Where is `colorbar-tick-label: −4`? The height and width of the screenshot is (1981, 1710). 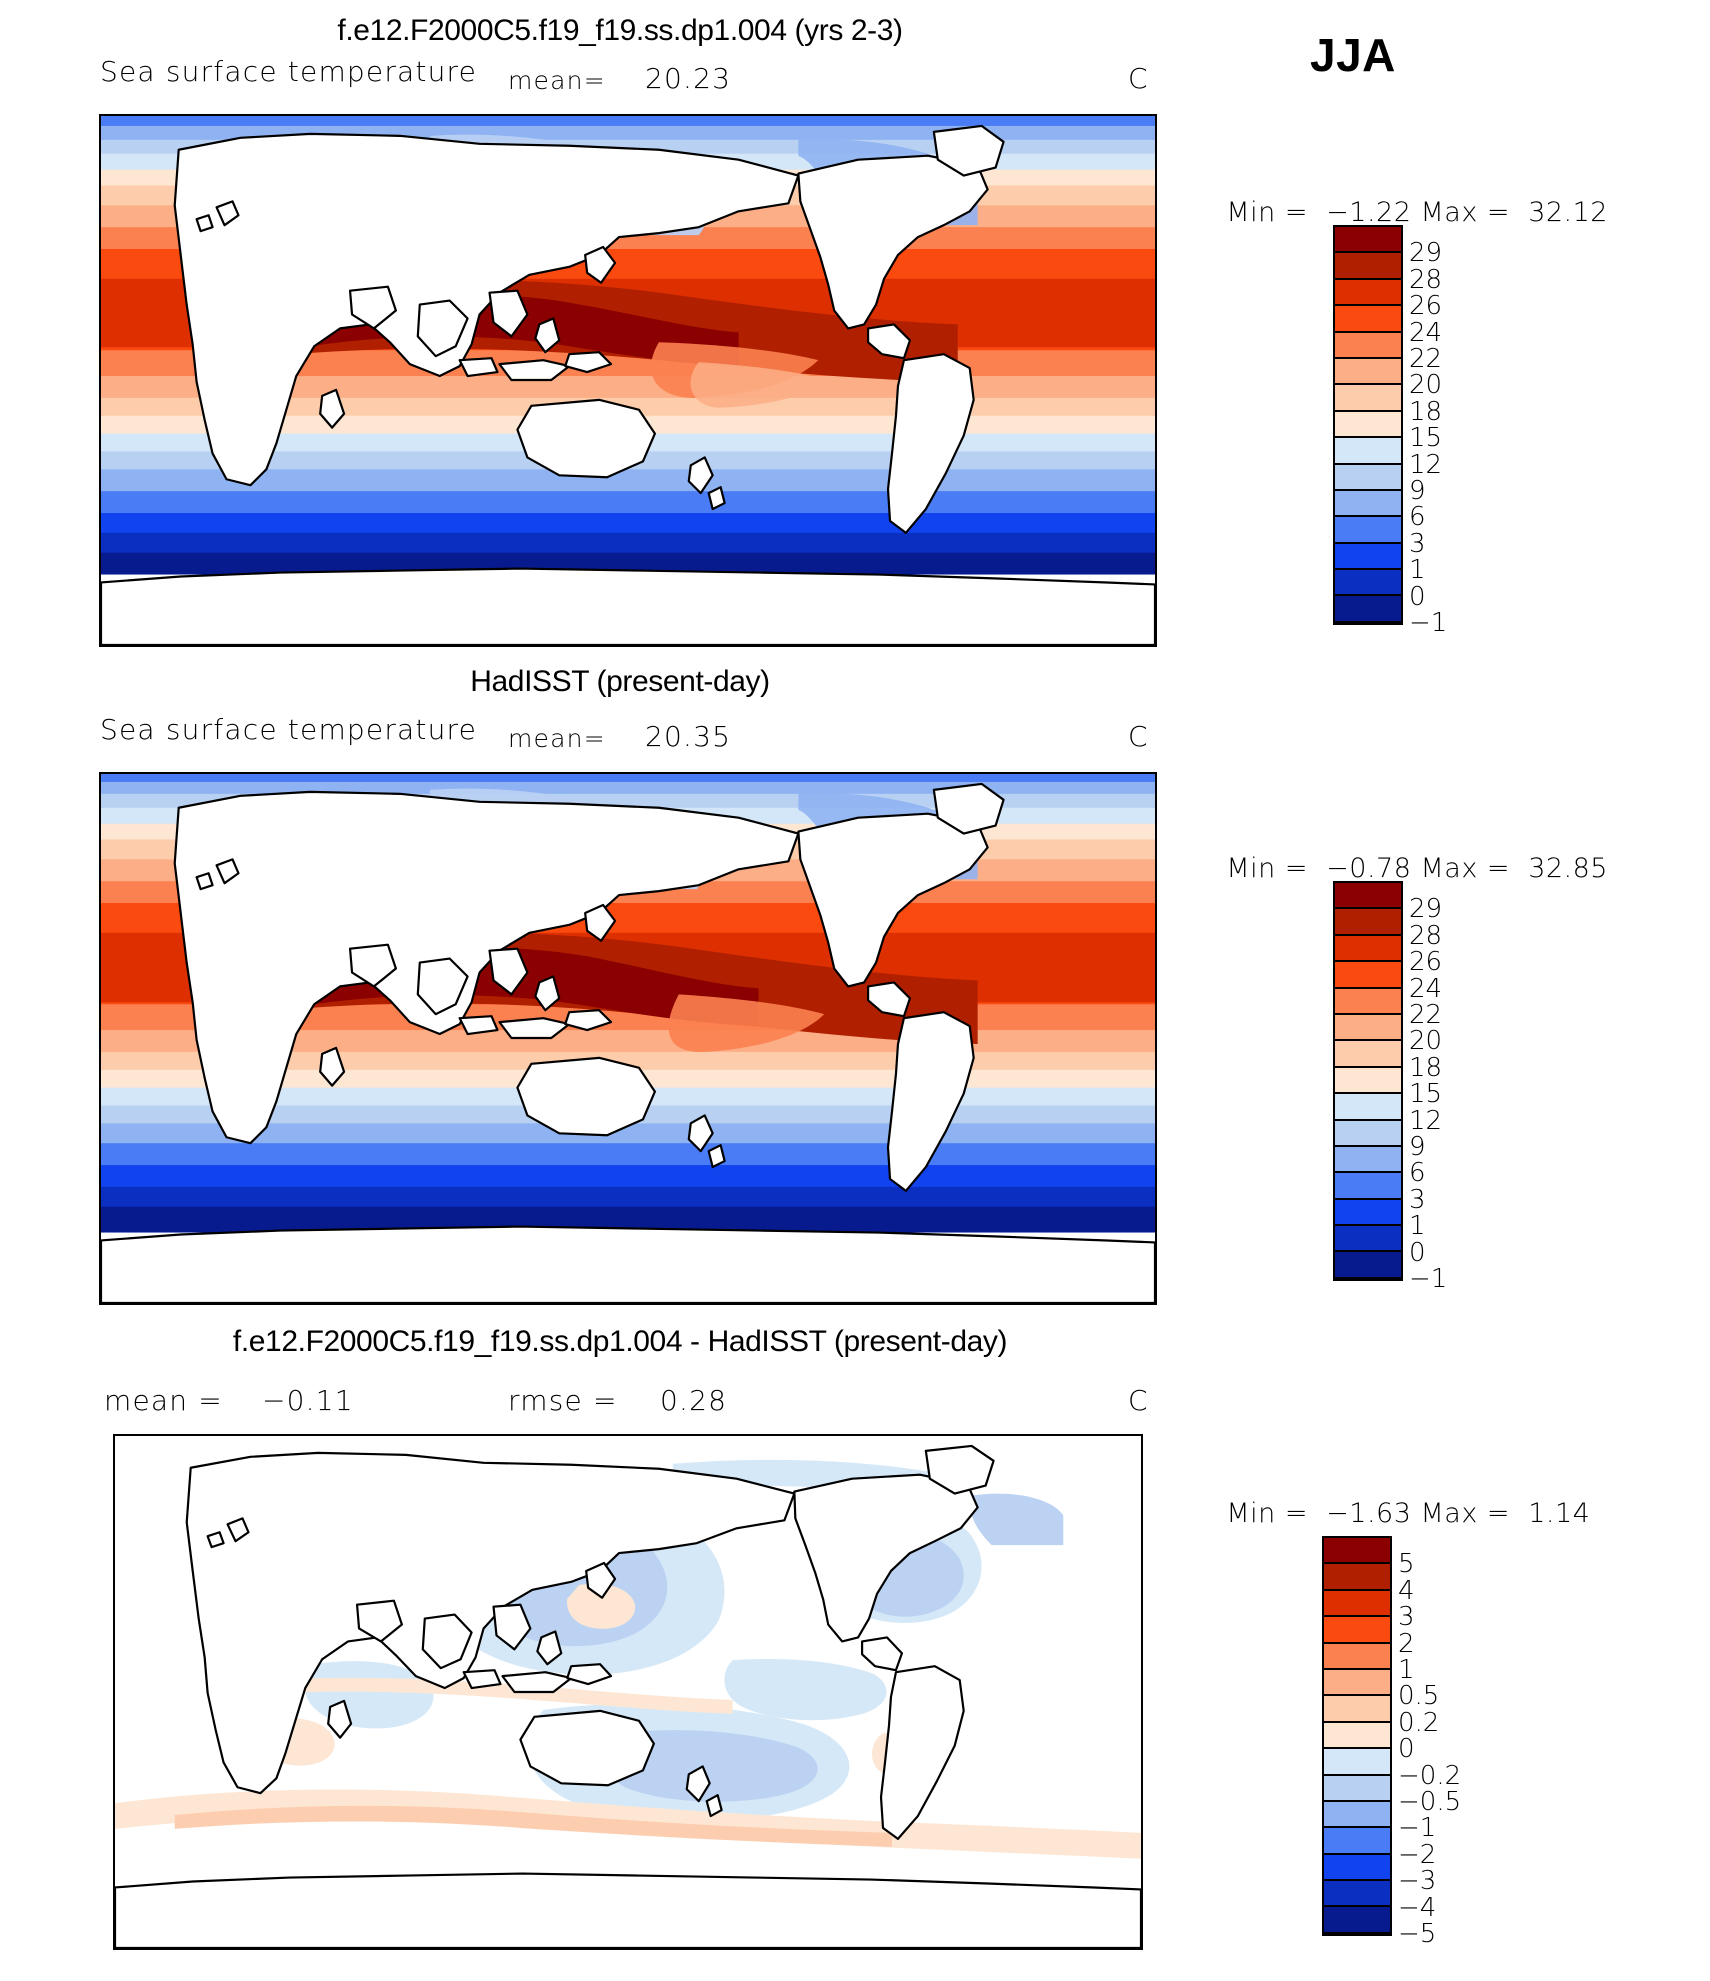
colorbar-tick-label: −4 is located at coordinates (1417, 1907).